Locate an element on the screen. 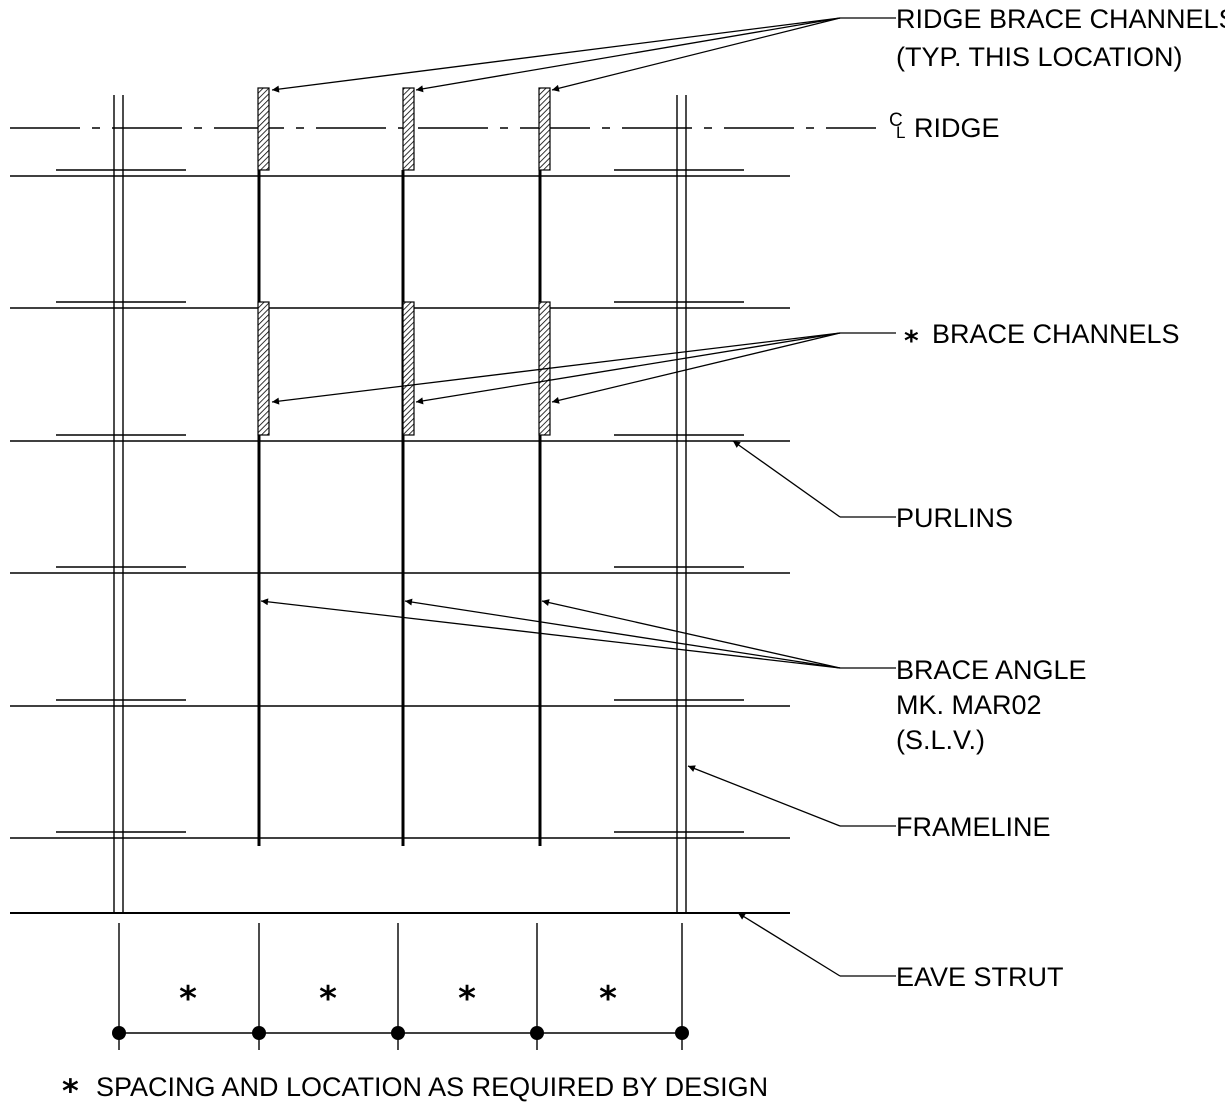 Image resolution: width=1225 pixels, height=1103 pixels. leader-brace-channels is located at coordinates (583, 368).